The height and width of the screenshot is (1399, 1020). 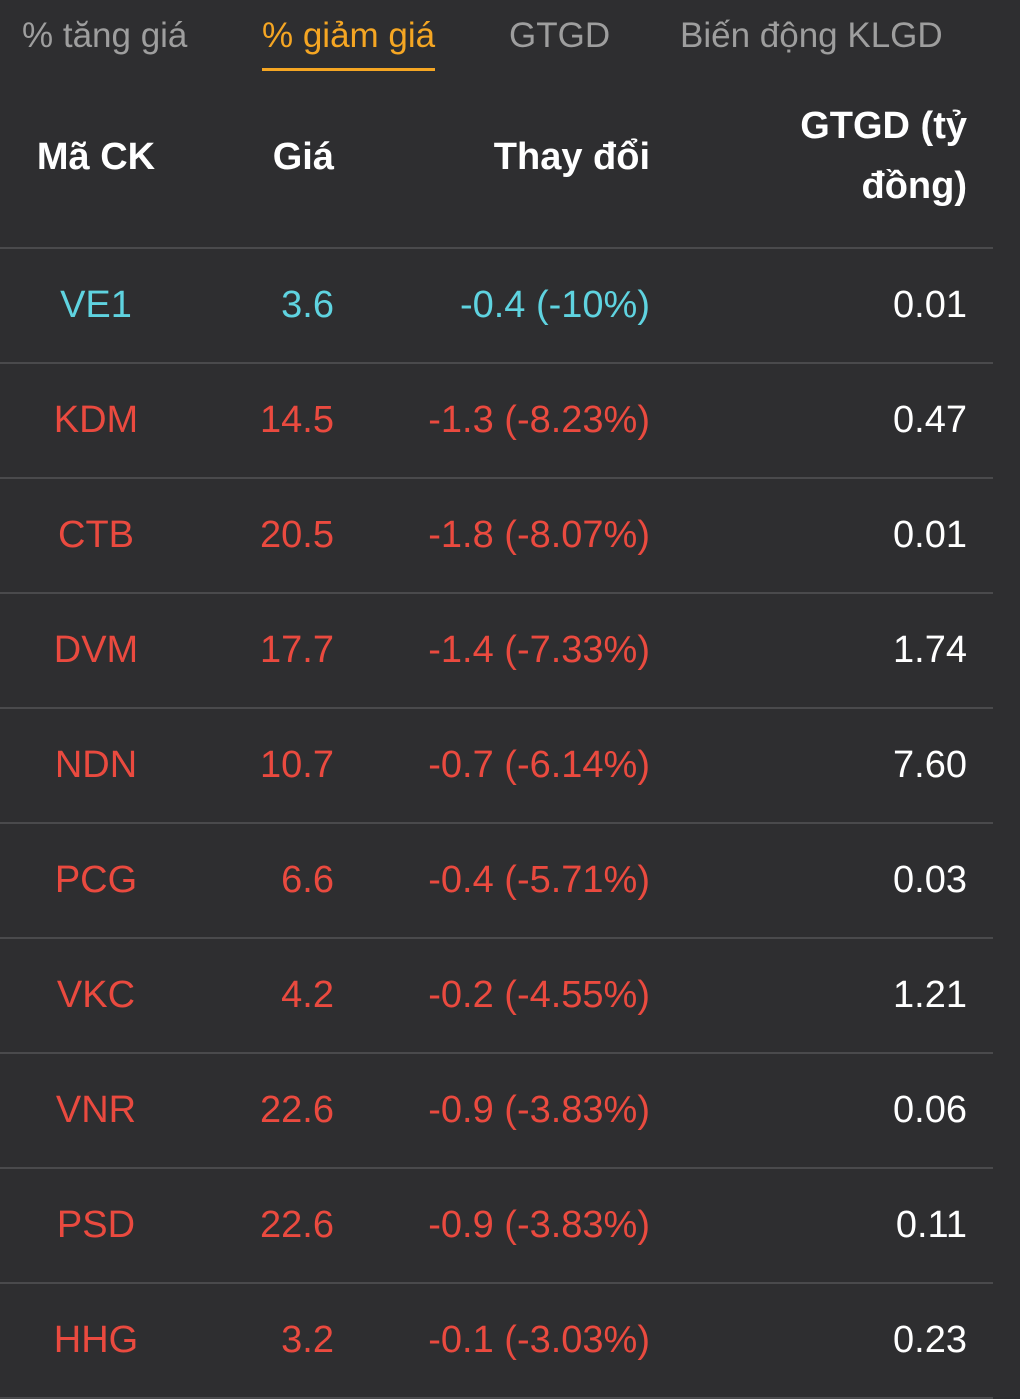 I want to click on stock-change: -0.4 (-5.71%), so click(x=539, y=880).